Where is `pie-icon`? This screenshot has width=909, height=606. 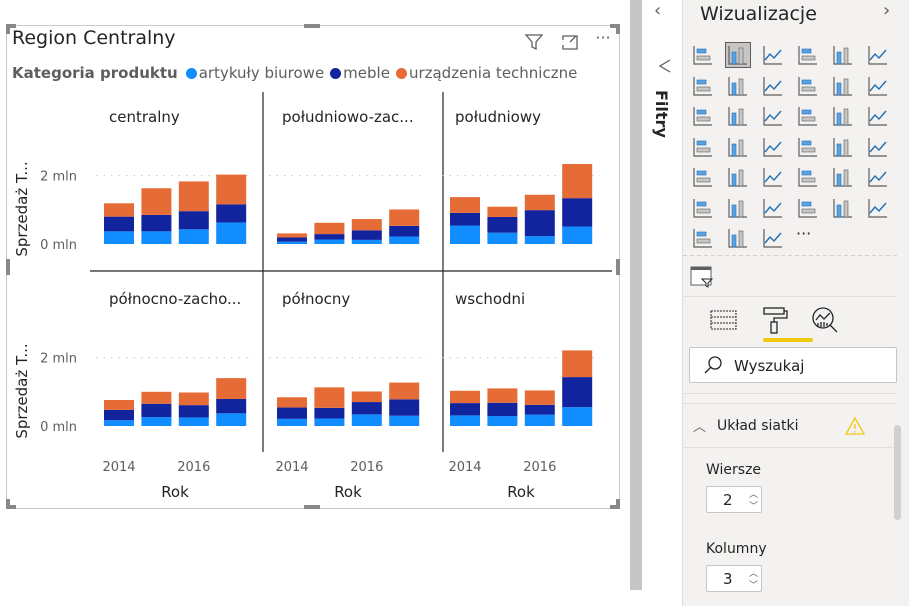
pie-icon is located at coordinates (808, 116).